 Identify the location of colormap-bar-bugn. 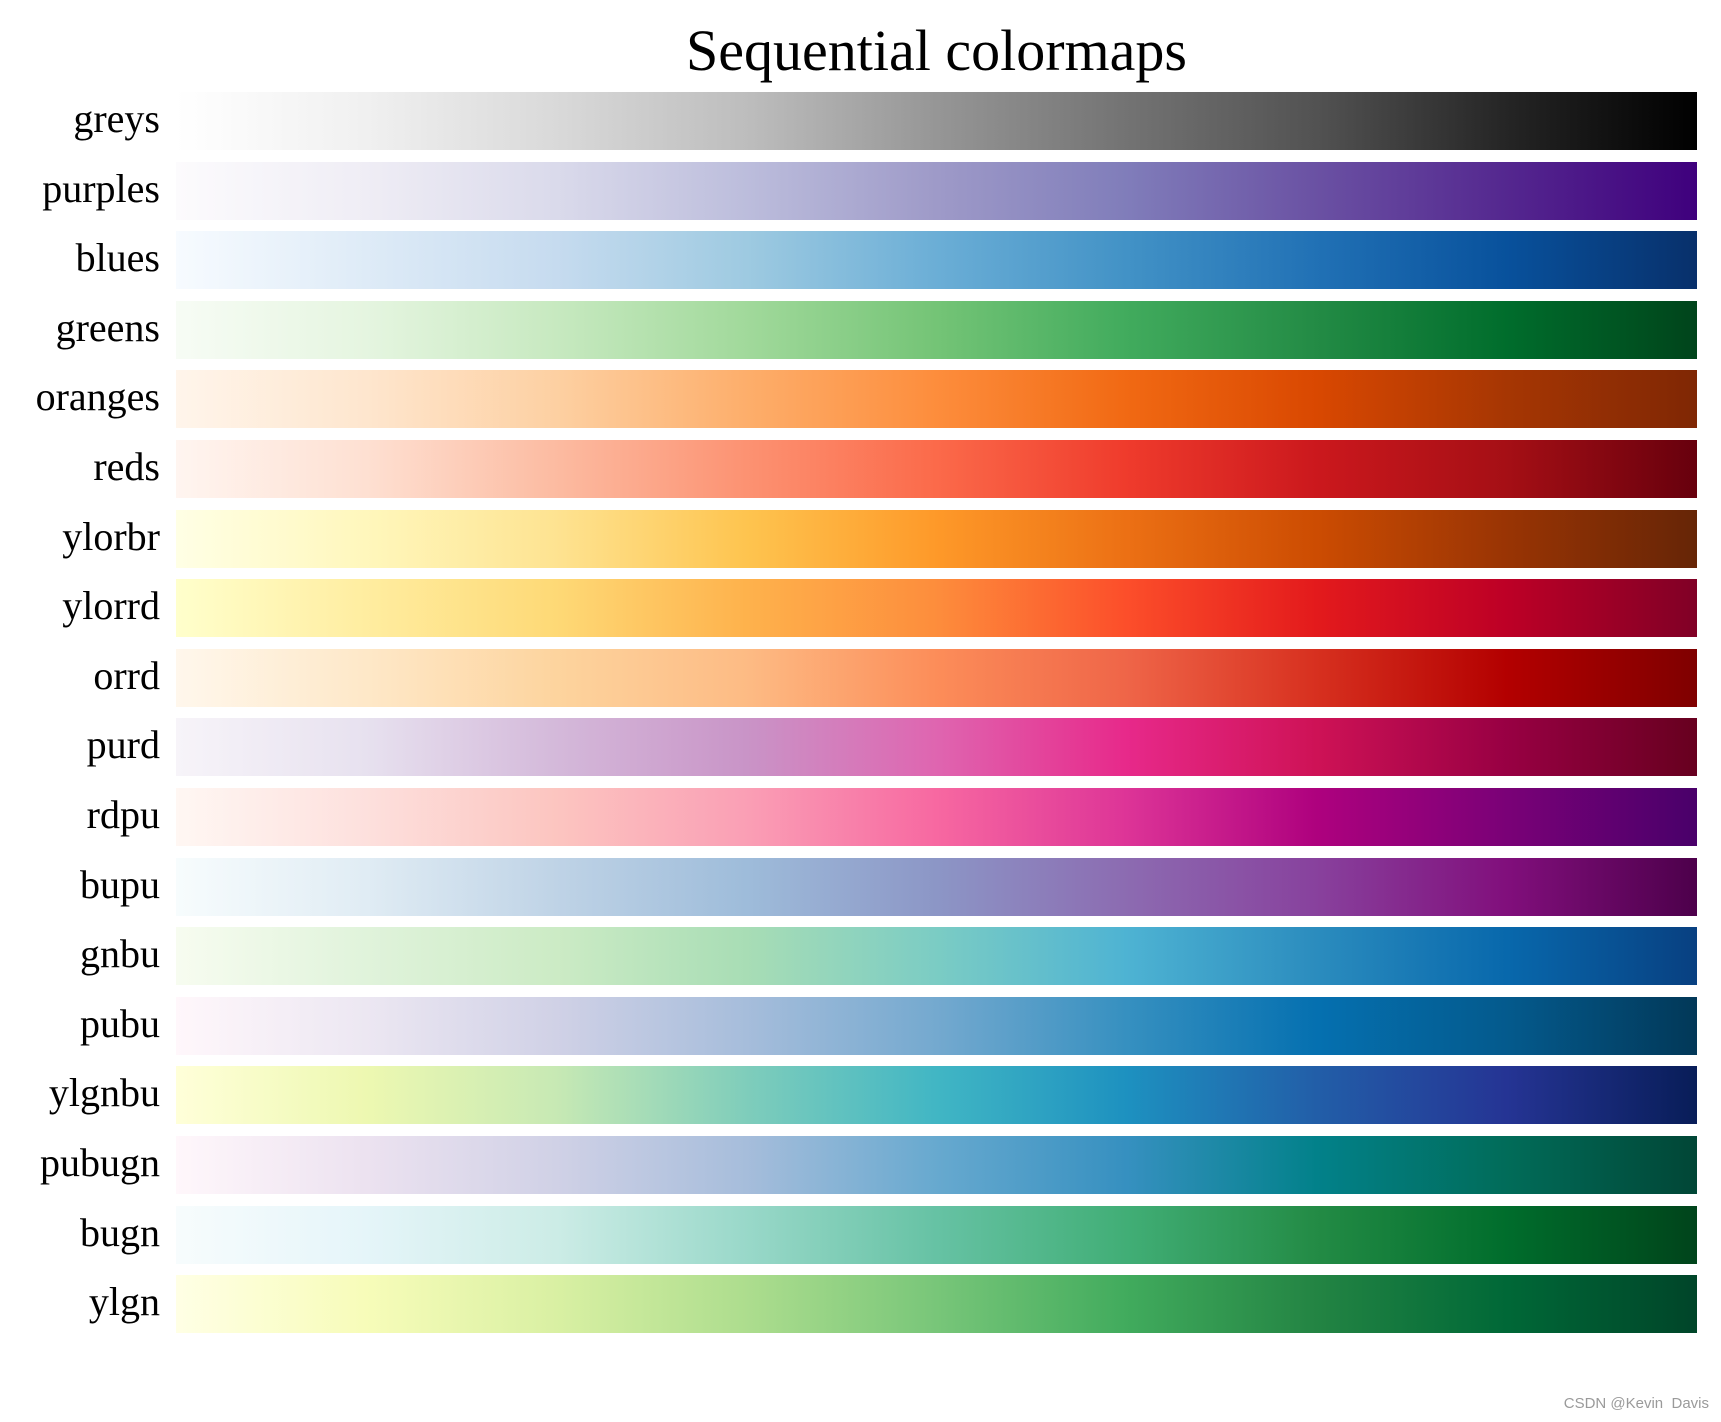
(936, 1234).